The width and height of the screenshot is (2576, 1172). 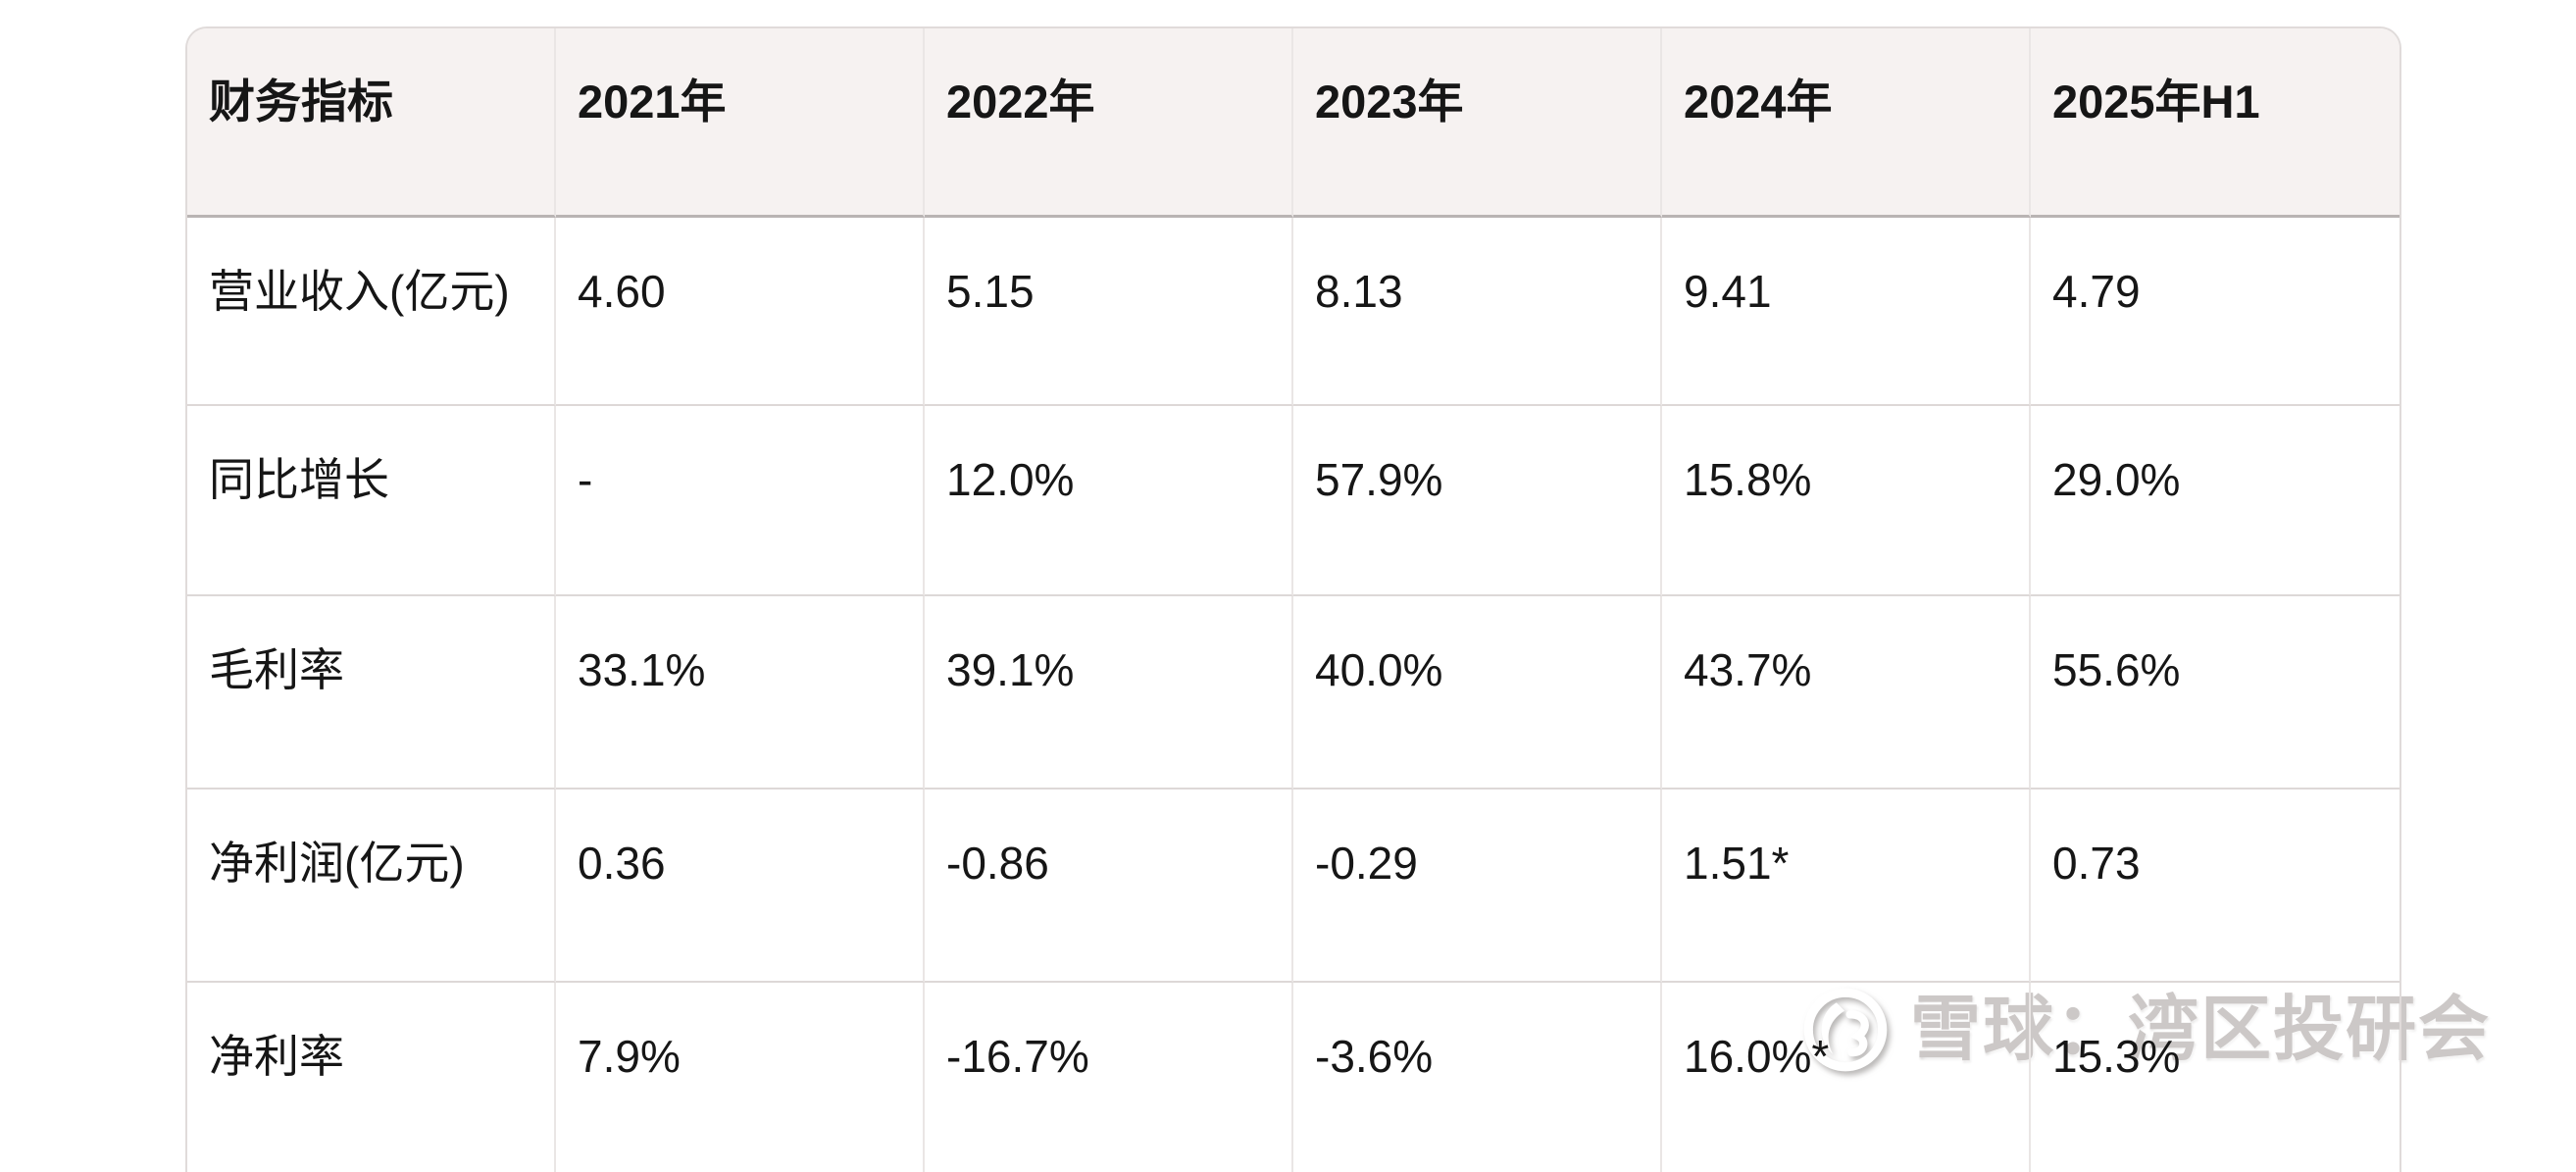 What do you see at coordinates (1477, 123) in the screenshot?
I see `column-header-2023: 2023年` at bounding box center [1477, 123].